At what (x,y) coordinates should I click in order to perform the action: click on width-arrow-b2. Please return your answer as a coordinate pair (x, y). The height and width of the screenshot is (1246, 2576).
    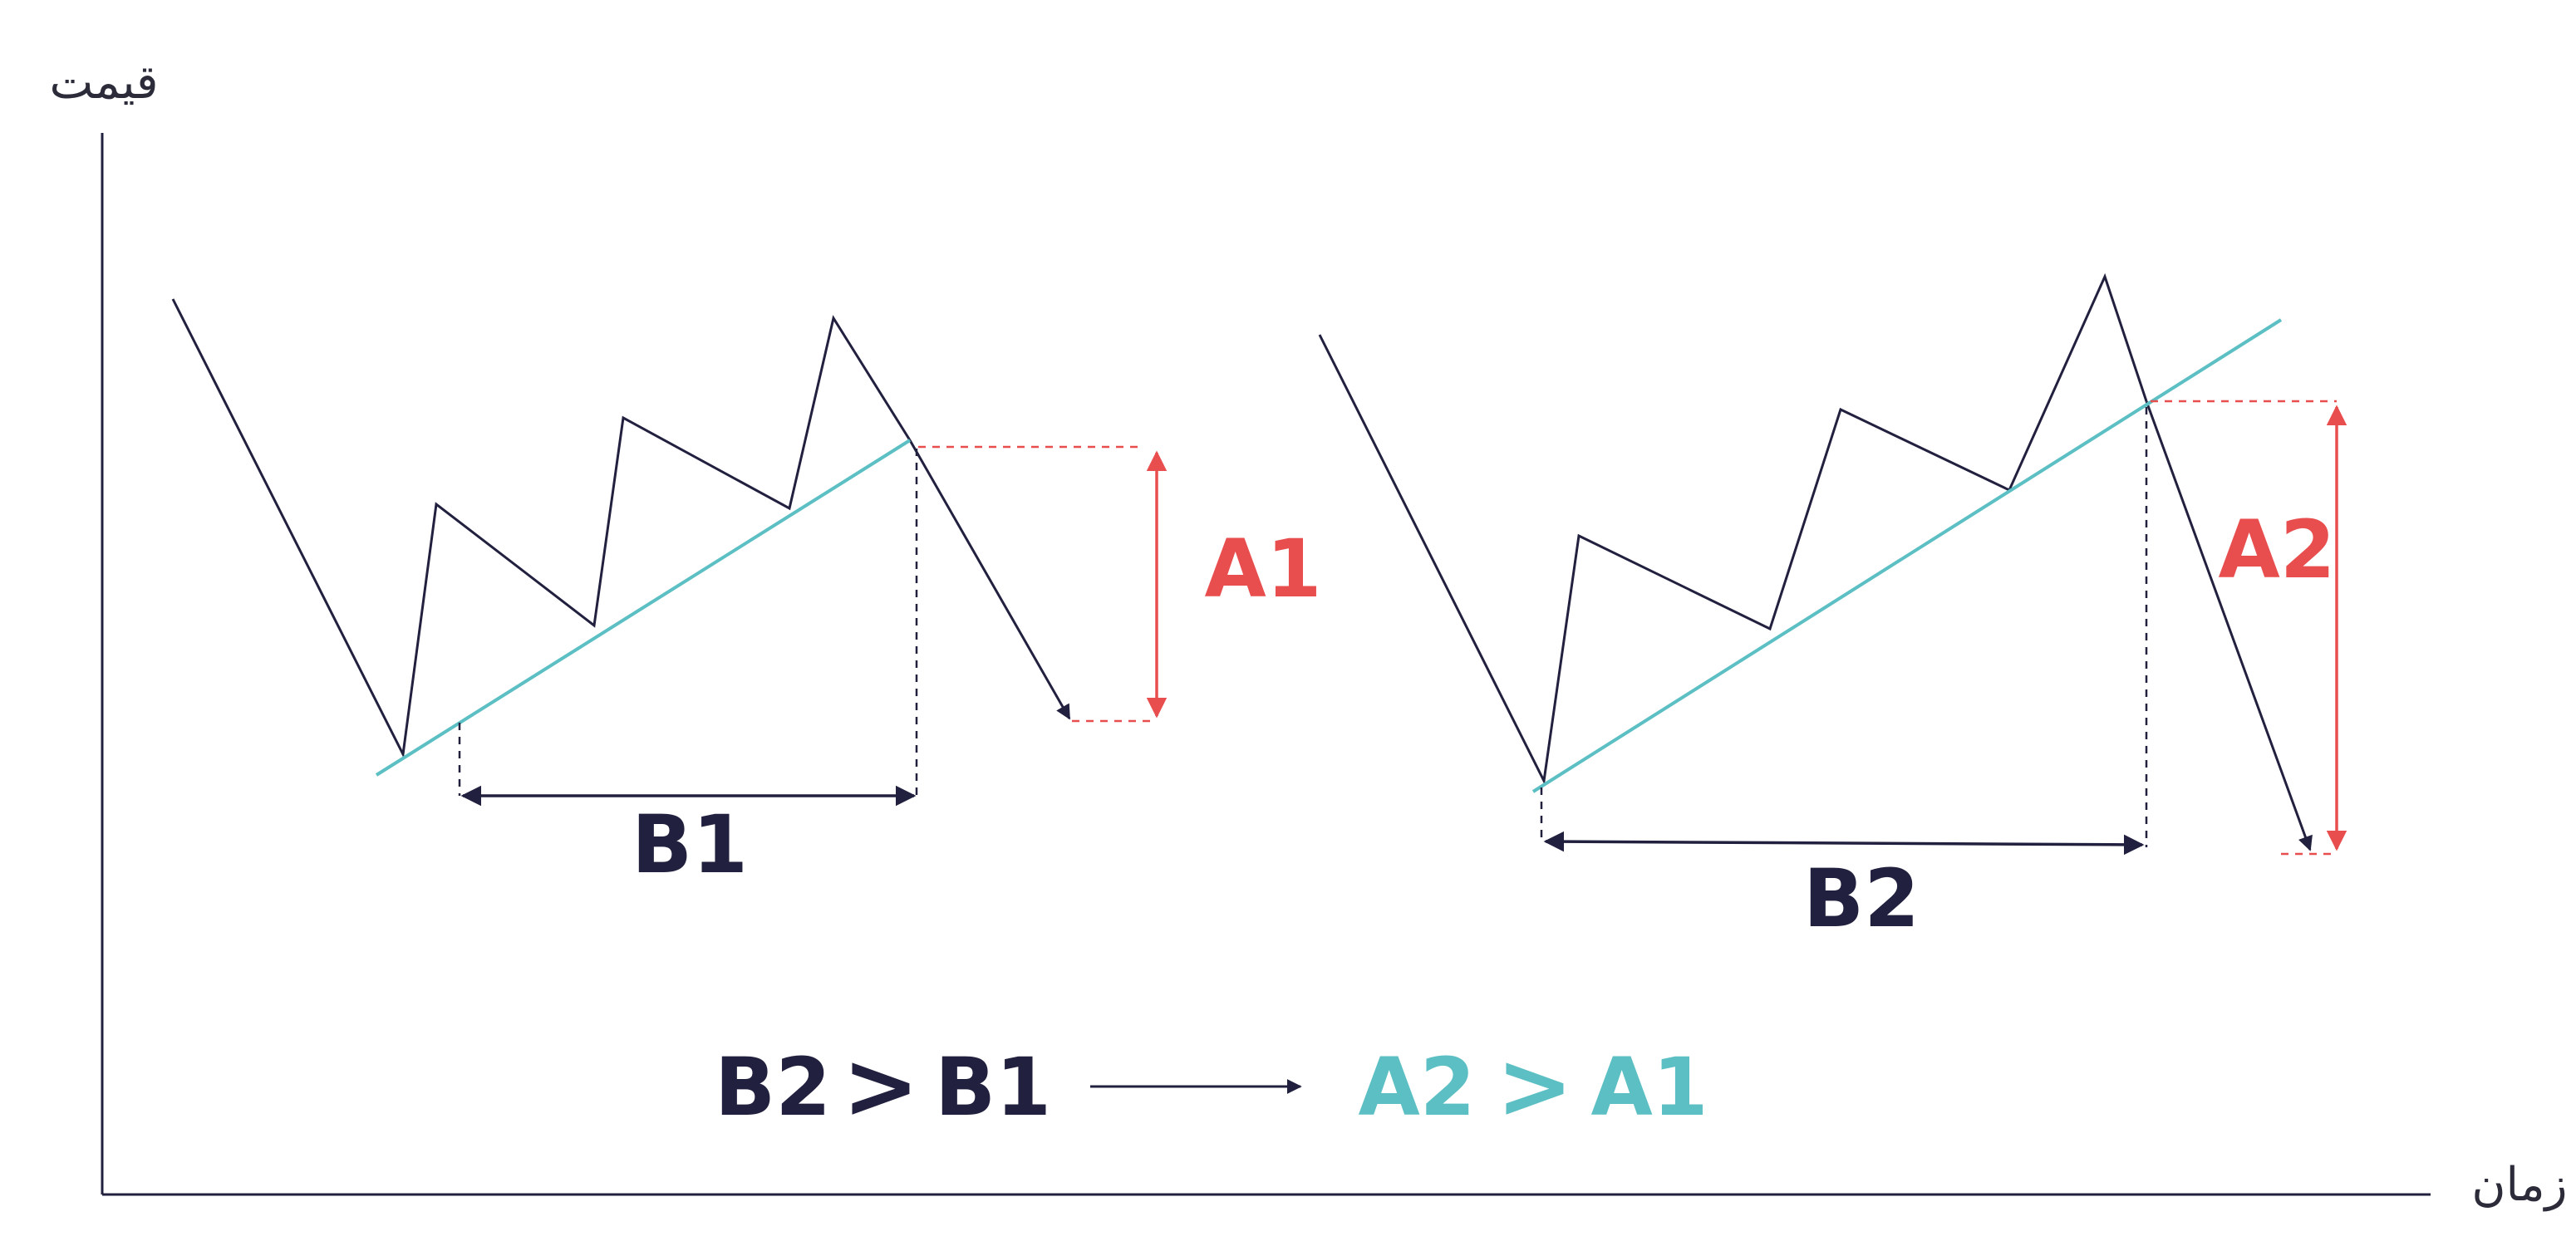
    Looking at the image, I should click on (1844, 843).